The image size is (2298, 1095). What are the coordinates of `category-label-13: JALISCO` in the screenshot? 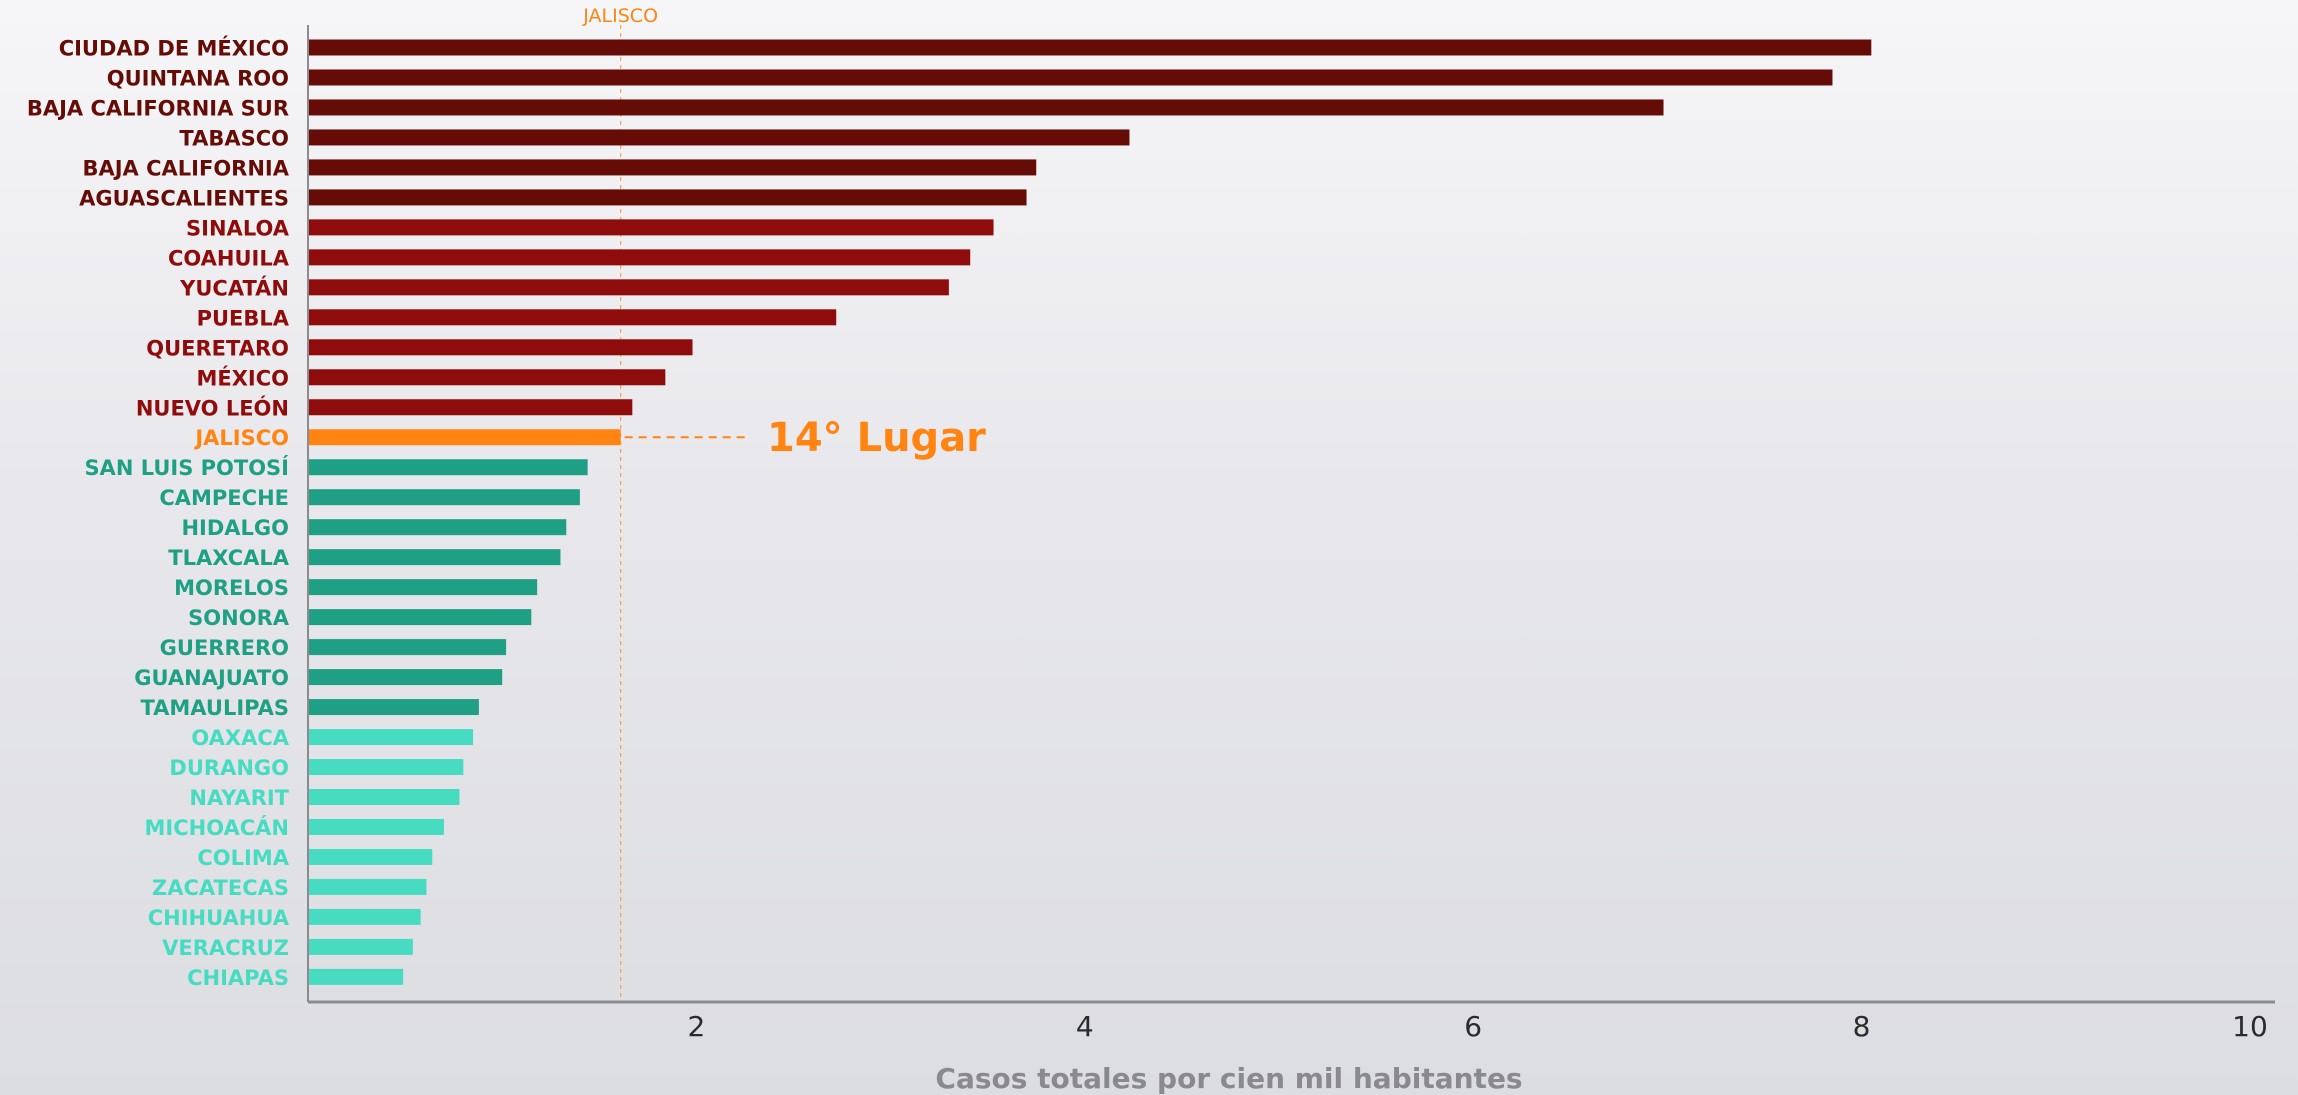 It's located at (241, 438).